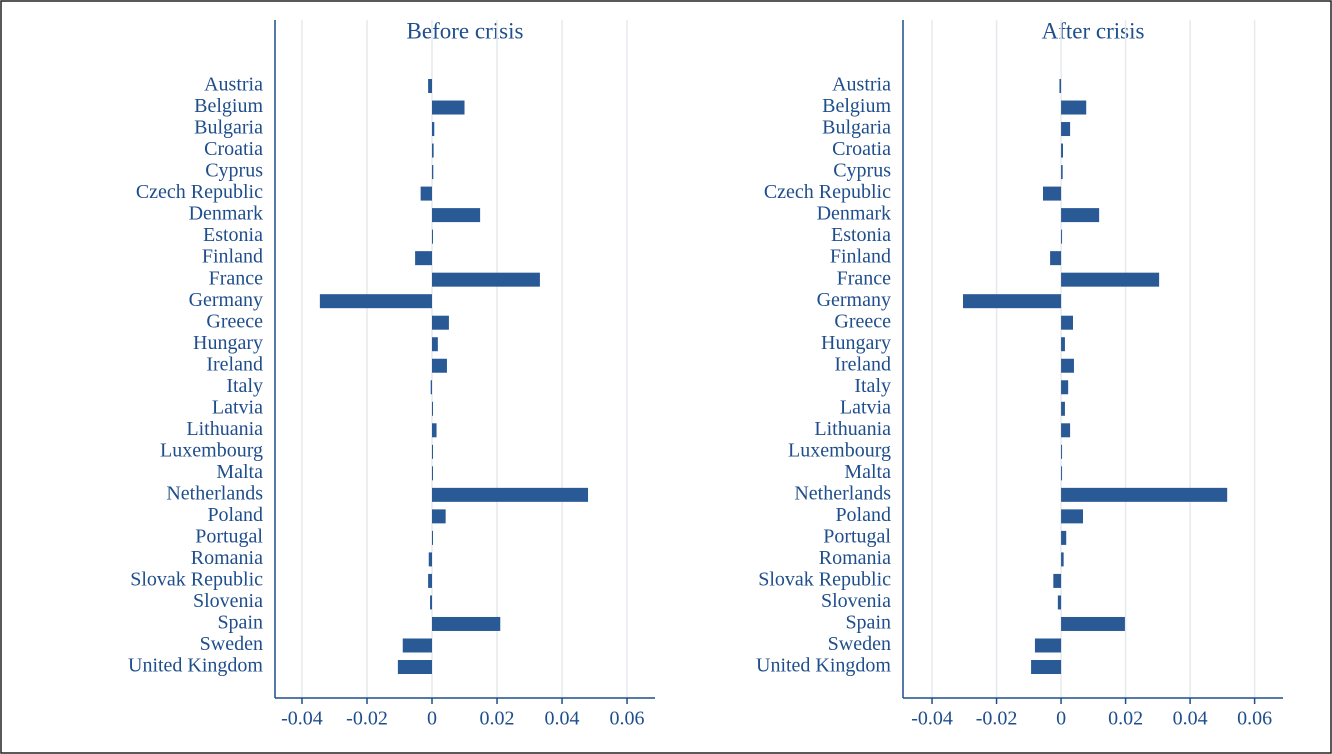 This screenshot has width=1332, height=754. I want to click on x-tick-label: 0.02, so click(1125, 719).